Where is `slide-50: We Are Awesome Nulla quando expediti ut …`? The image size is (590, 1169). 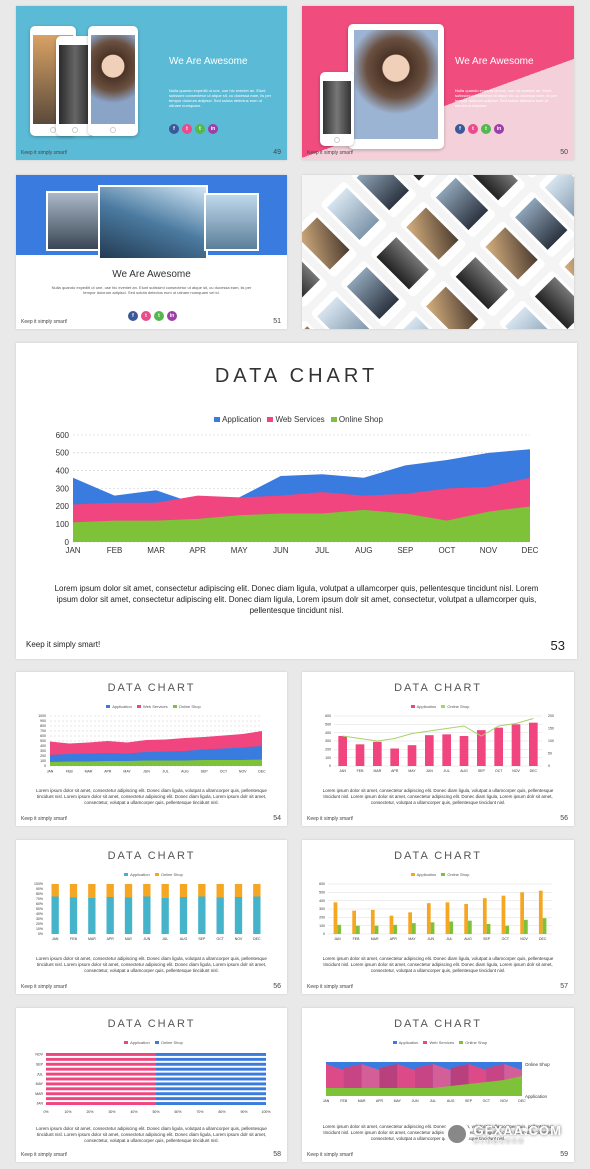
slide-50: We Are Awesome Nulla quando expediti ut … is located at coordinates (438, 83).